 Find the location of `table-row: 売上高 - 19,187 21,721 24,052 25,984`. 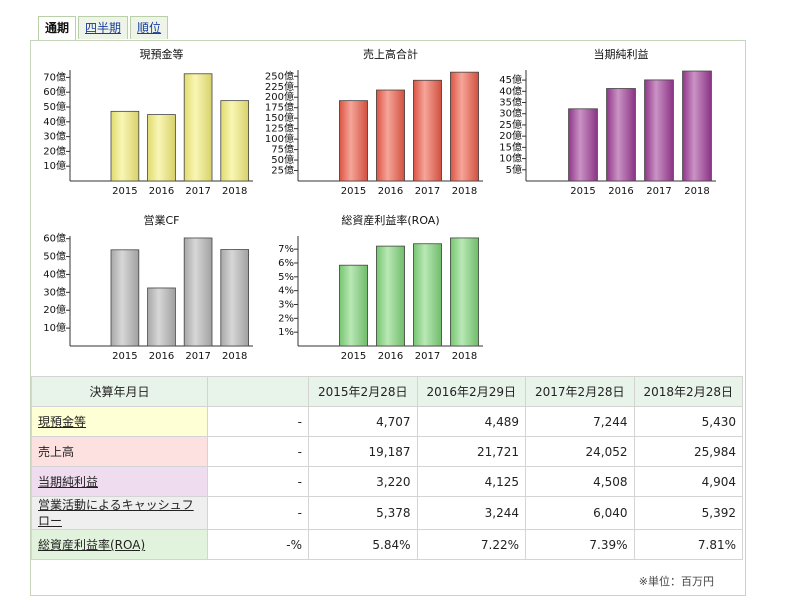

table-row: 売上高 - 19,187 21,721 24,052 25,984 is located at coordinates (387, 451).